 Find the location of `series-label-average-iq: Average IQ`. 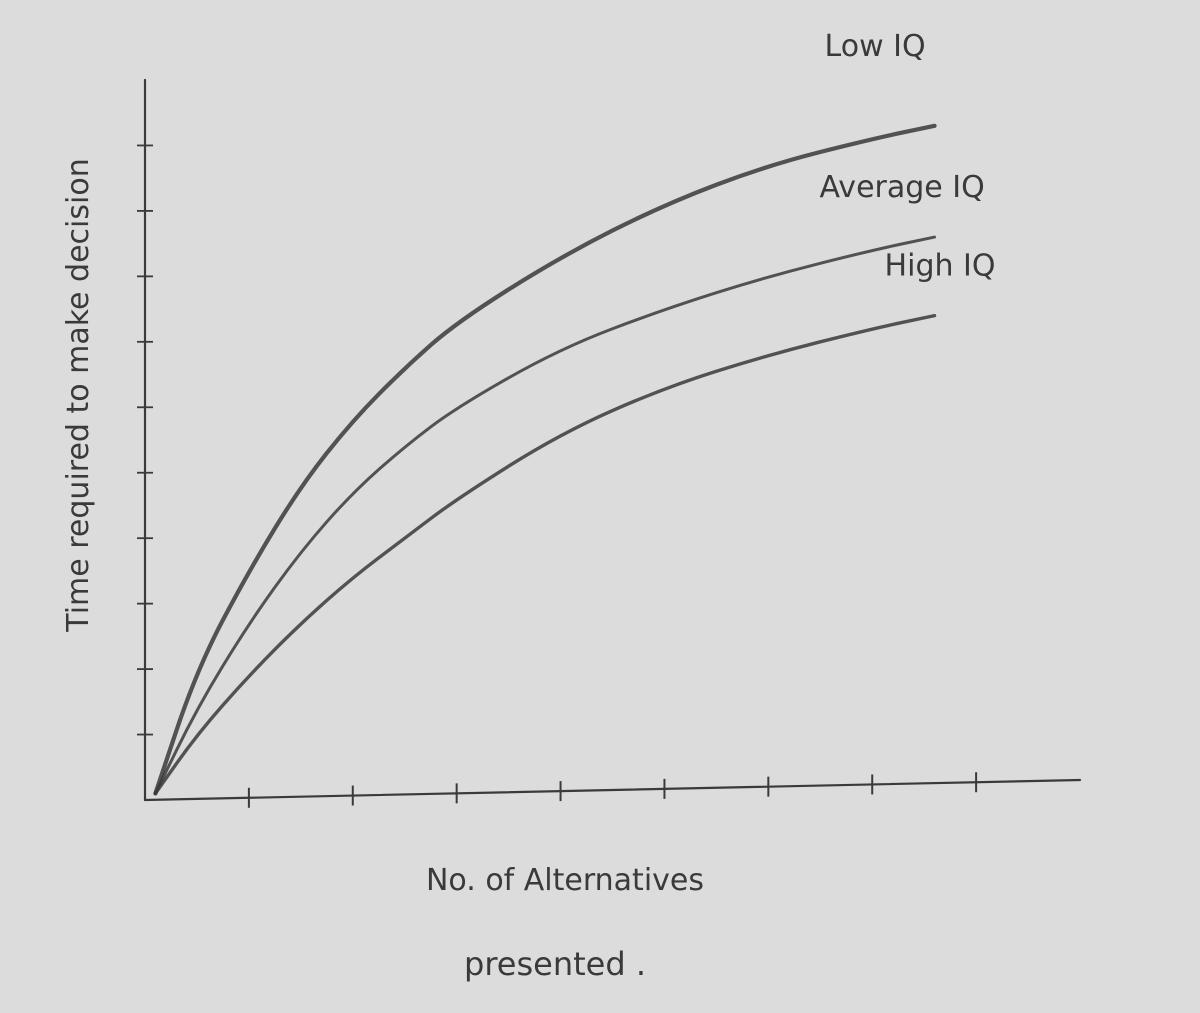

series-label-average-iq: Average IQ is located at coordinates (902, 187).